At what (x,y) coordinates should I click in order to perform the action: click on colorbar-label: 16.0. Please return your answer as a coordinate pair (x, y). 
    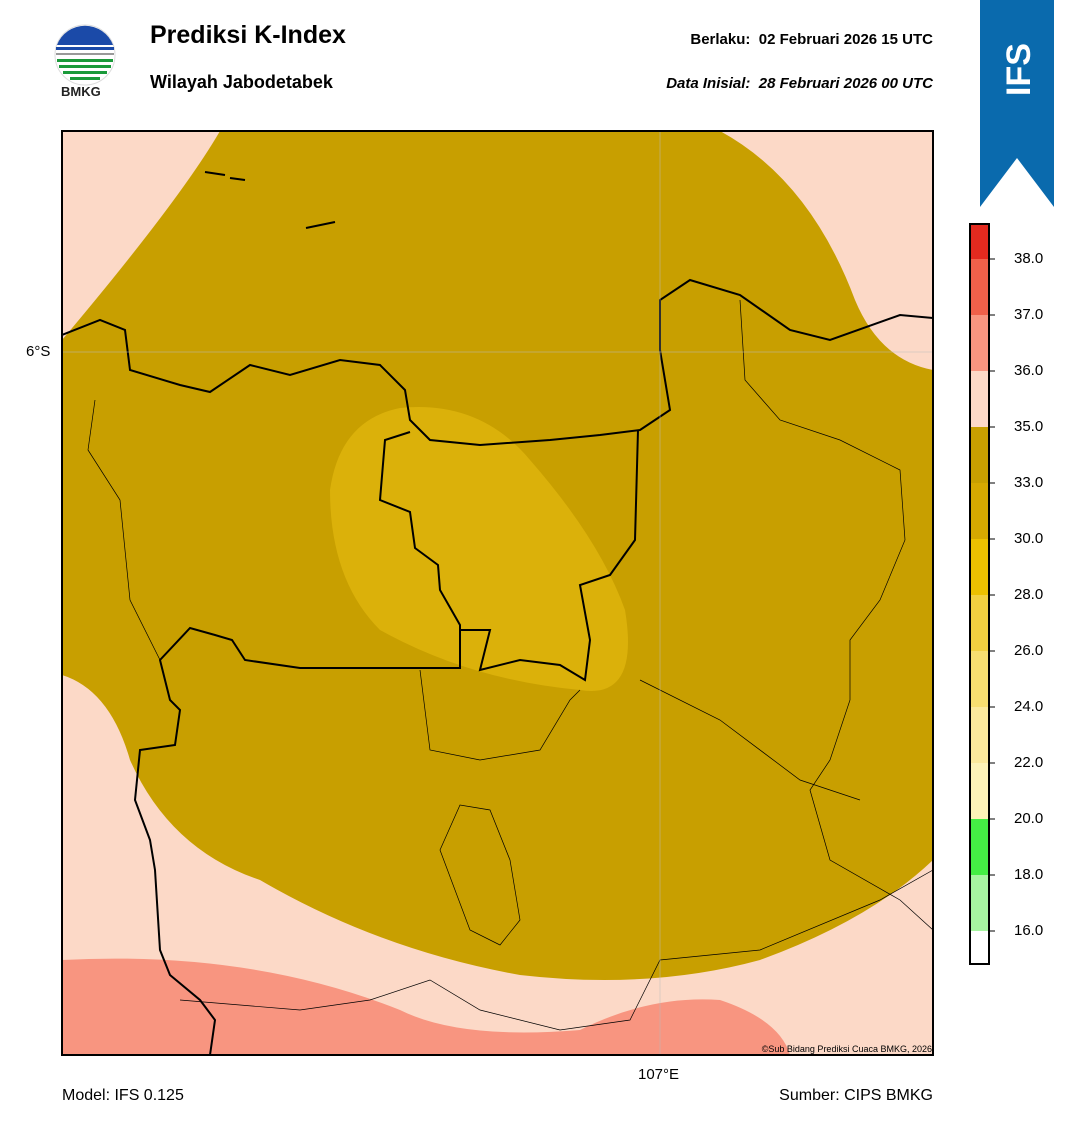
    Looking at the image, I should click on (1029, 930).